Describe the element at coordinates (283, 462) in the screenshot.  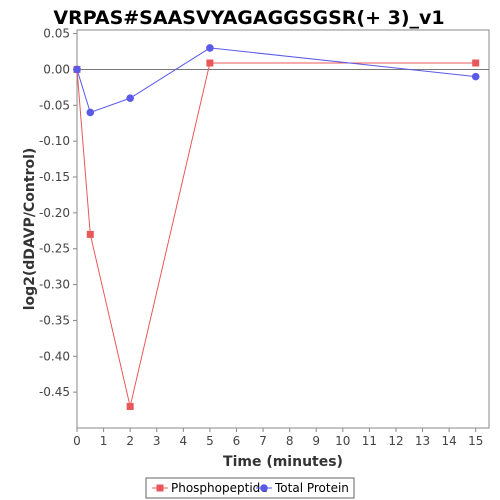
I see `x-axis-label: Time (minutes)` at that location.